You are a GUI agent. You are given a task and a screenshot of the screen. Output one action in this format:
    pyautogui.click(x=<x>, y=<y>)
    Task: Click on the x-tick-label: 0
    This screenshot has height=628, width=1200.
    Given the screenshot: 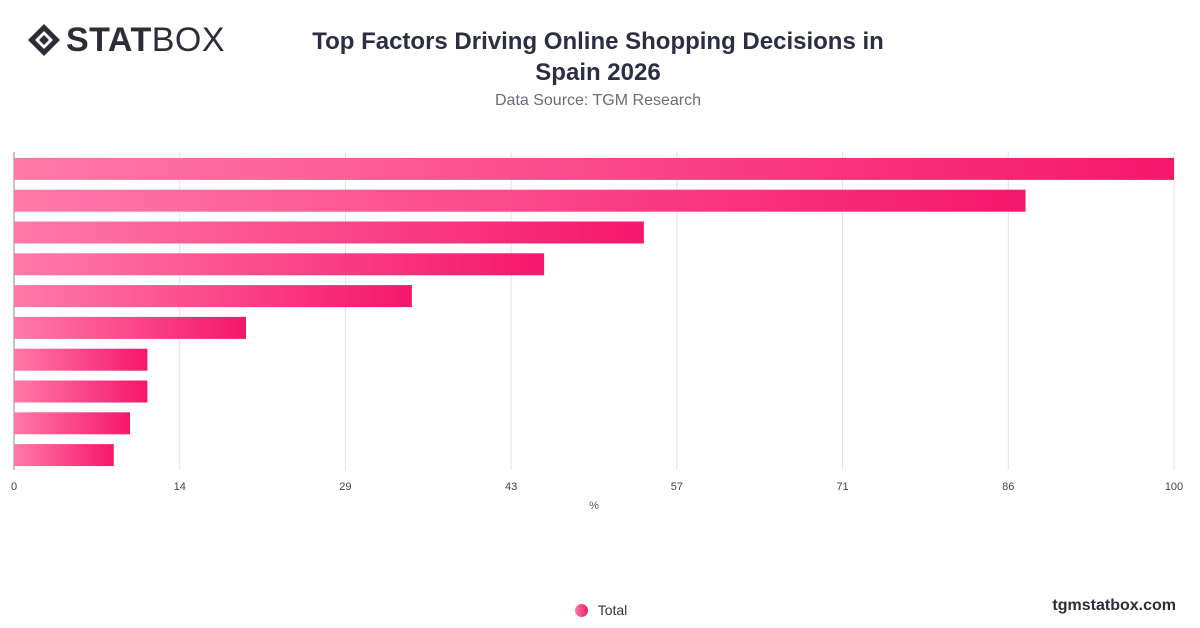 What is the action you would take?
    pyautogui.click(x=14, y=487)
    